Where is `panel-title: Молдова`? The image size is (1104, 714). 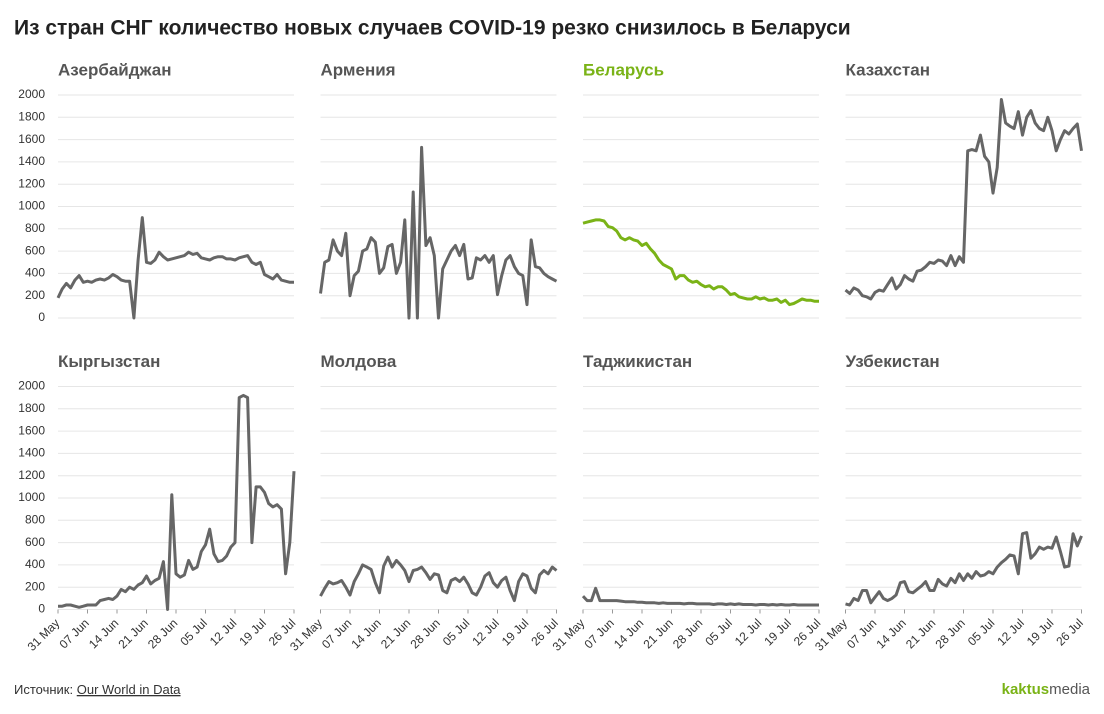 panel-title: Молдова is located at coordinates (359, 361).